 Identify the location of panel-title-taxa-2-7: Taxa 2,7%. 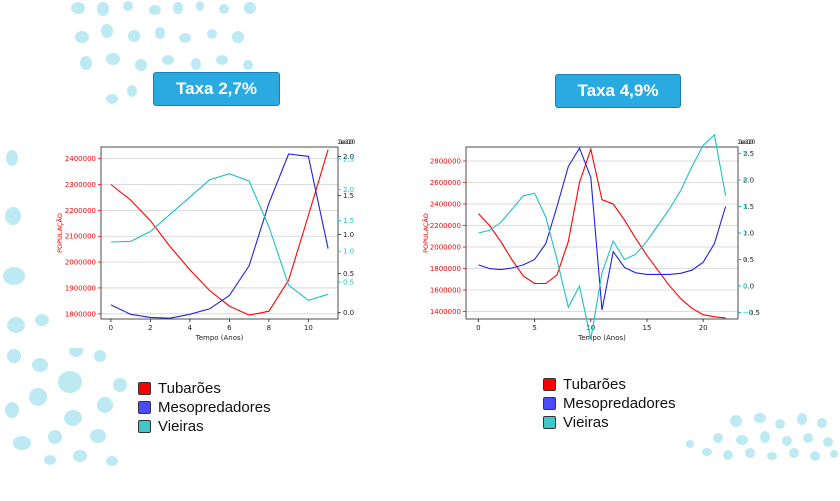
(216, 89).